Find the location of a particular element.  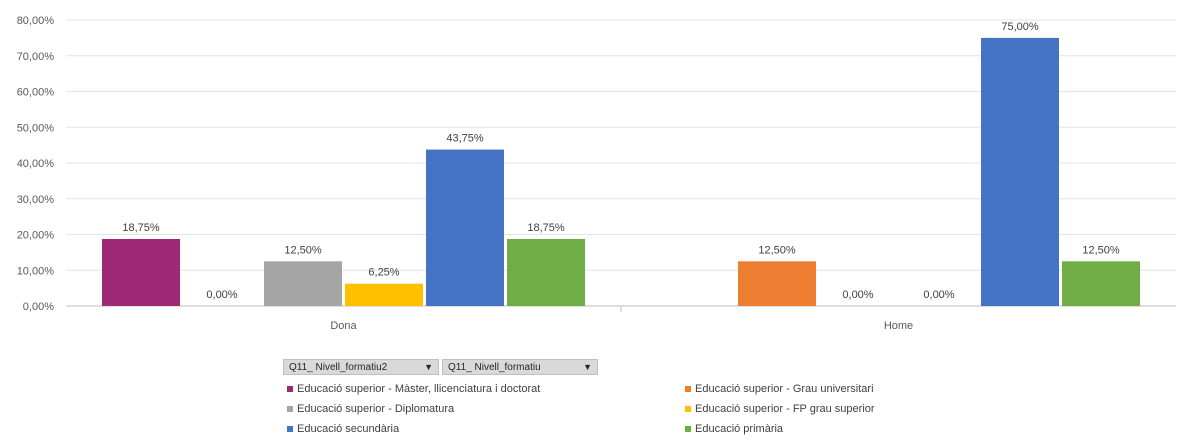

x-category-label: Home is located at coordinates (898, 326).